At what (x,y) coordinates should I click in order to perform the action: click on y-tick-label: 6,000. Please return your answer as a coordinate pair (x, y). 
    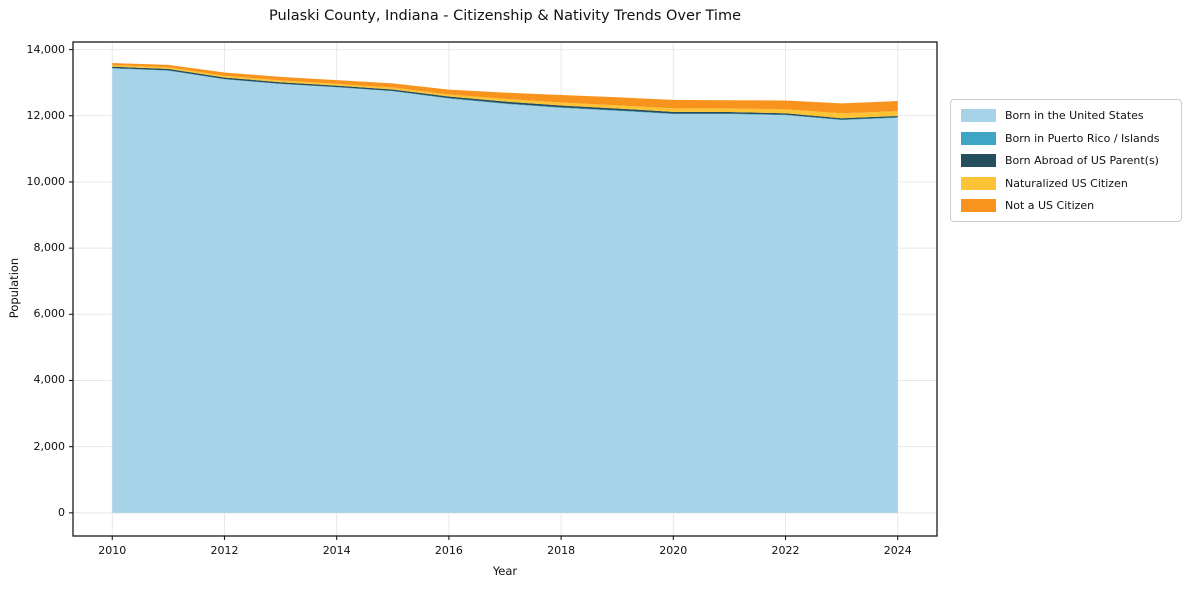
    Looking at the image, I should click on (49, 314).